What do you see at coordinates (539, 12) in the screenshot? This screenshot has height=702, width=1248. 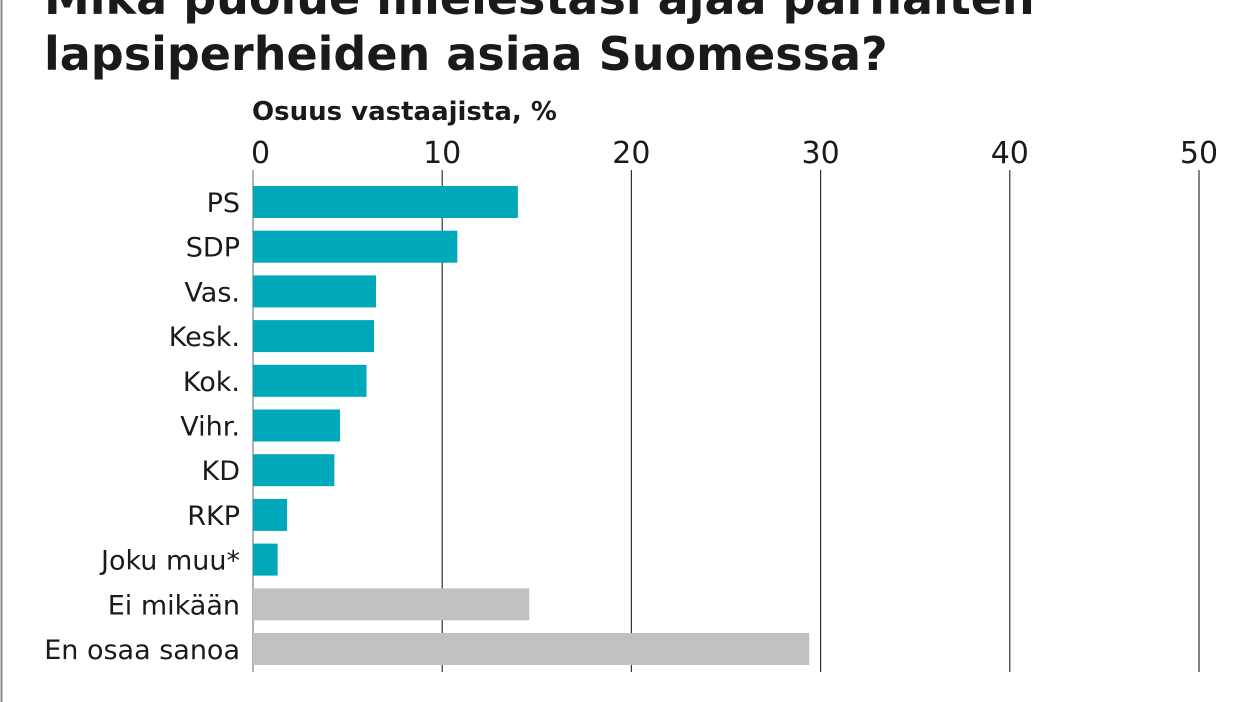 I see `chart-title: Mikä puolue mielestäsi ajaa parhaiten` at bounding box center [539, 12].